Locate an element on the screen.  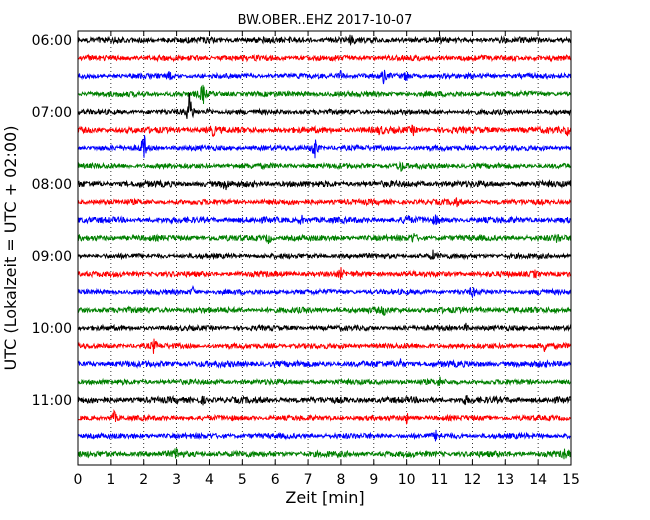
x-axis-label: Zeit [min] is located at coordinates (324, 497).